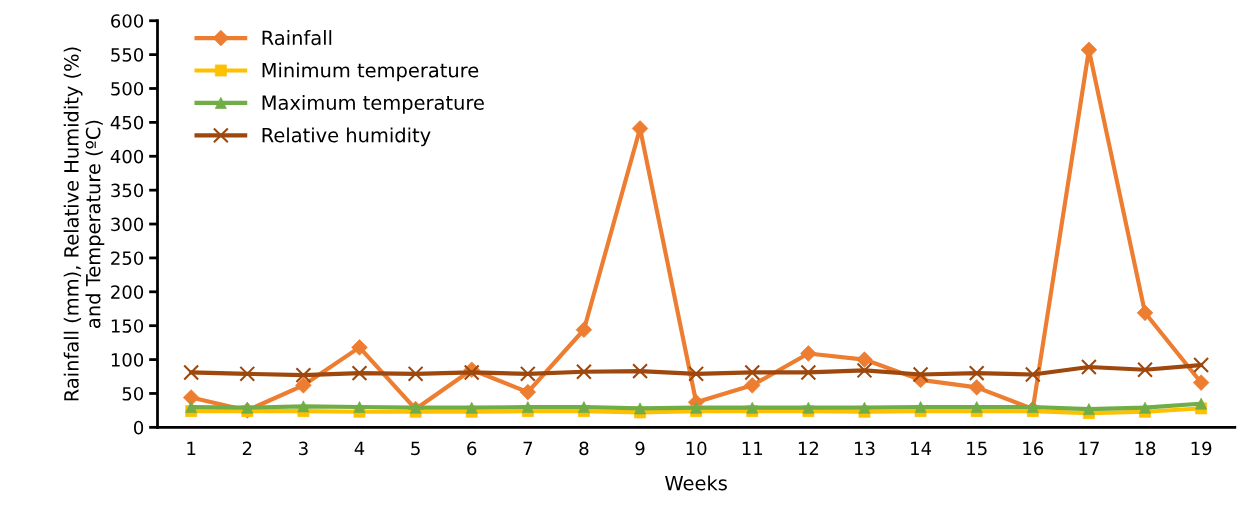 This screenshot has width=1260, height=518. Describe the element at coordinates (127, 292) in the screenshot. I see `y-tick-label: 200` at that location.